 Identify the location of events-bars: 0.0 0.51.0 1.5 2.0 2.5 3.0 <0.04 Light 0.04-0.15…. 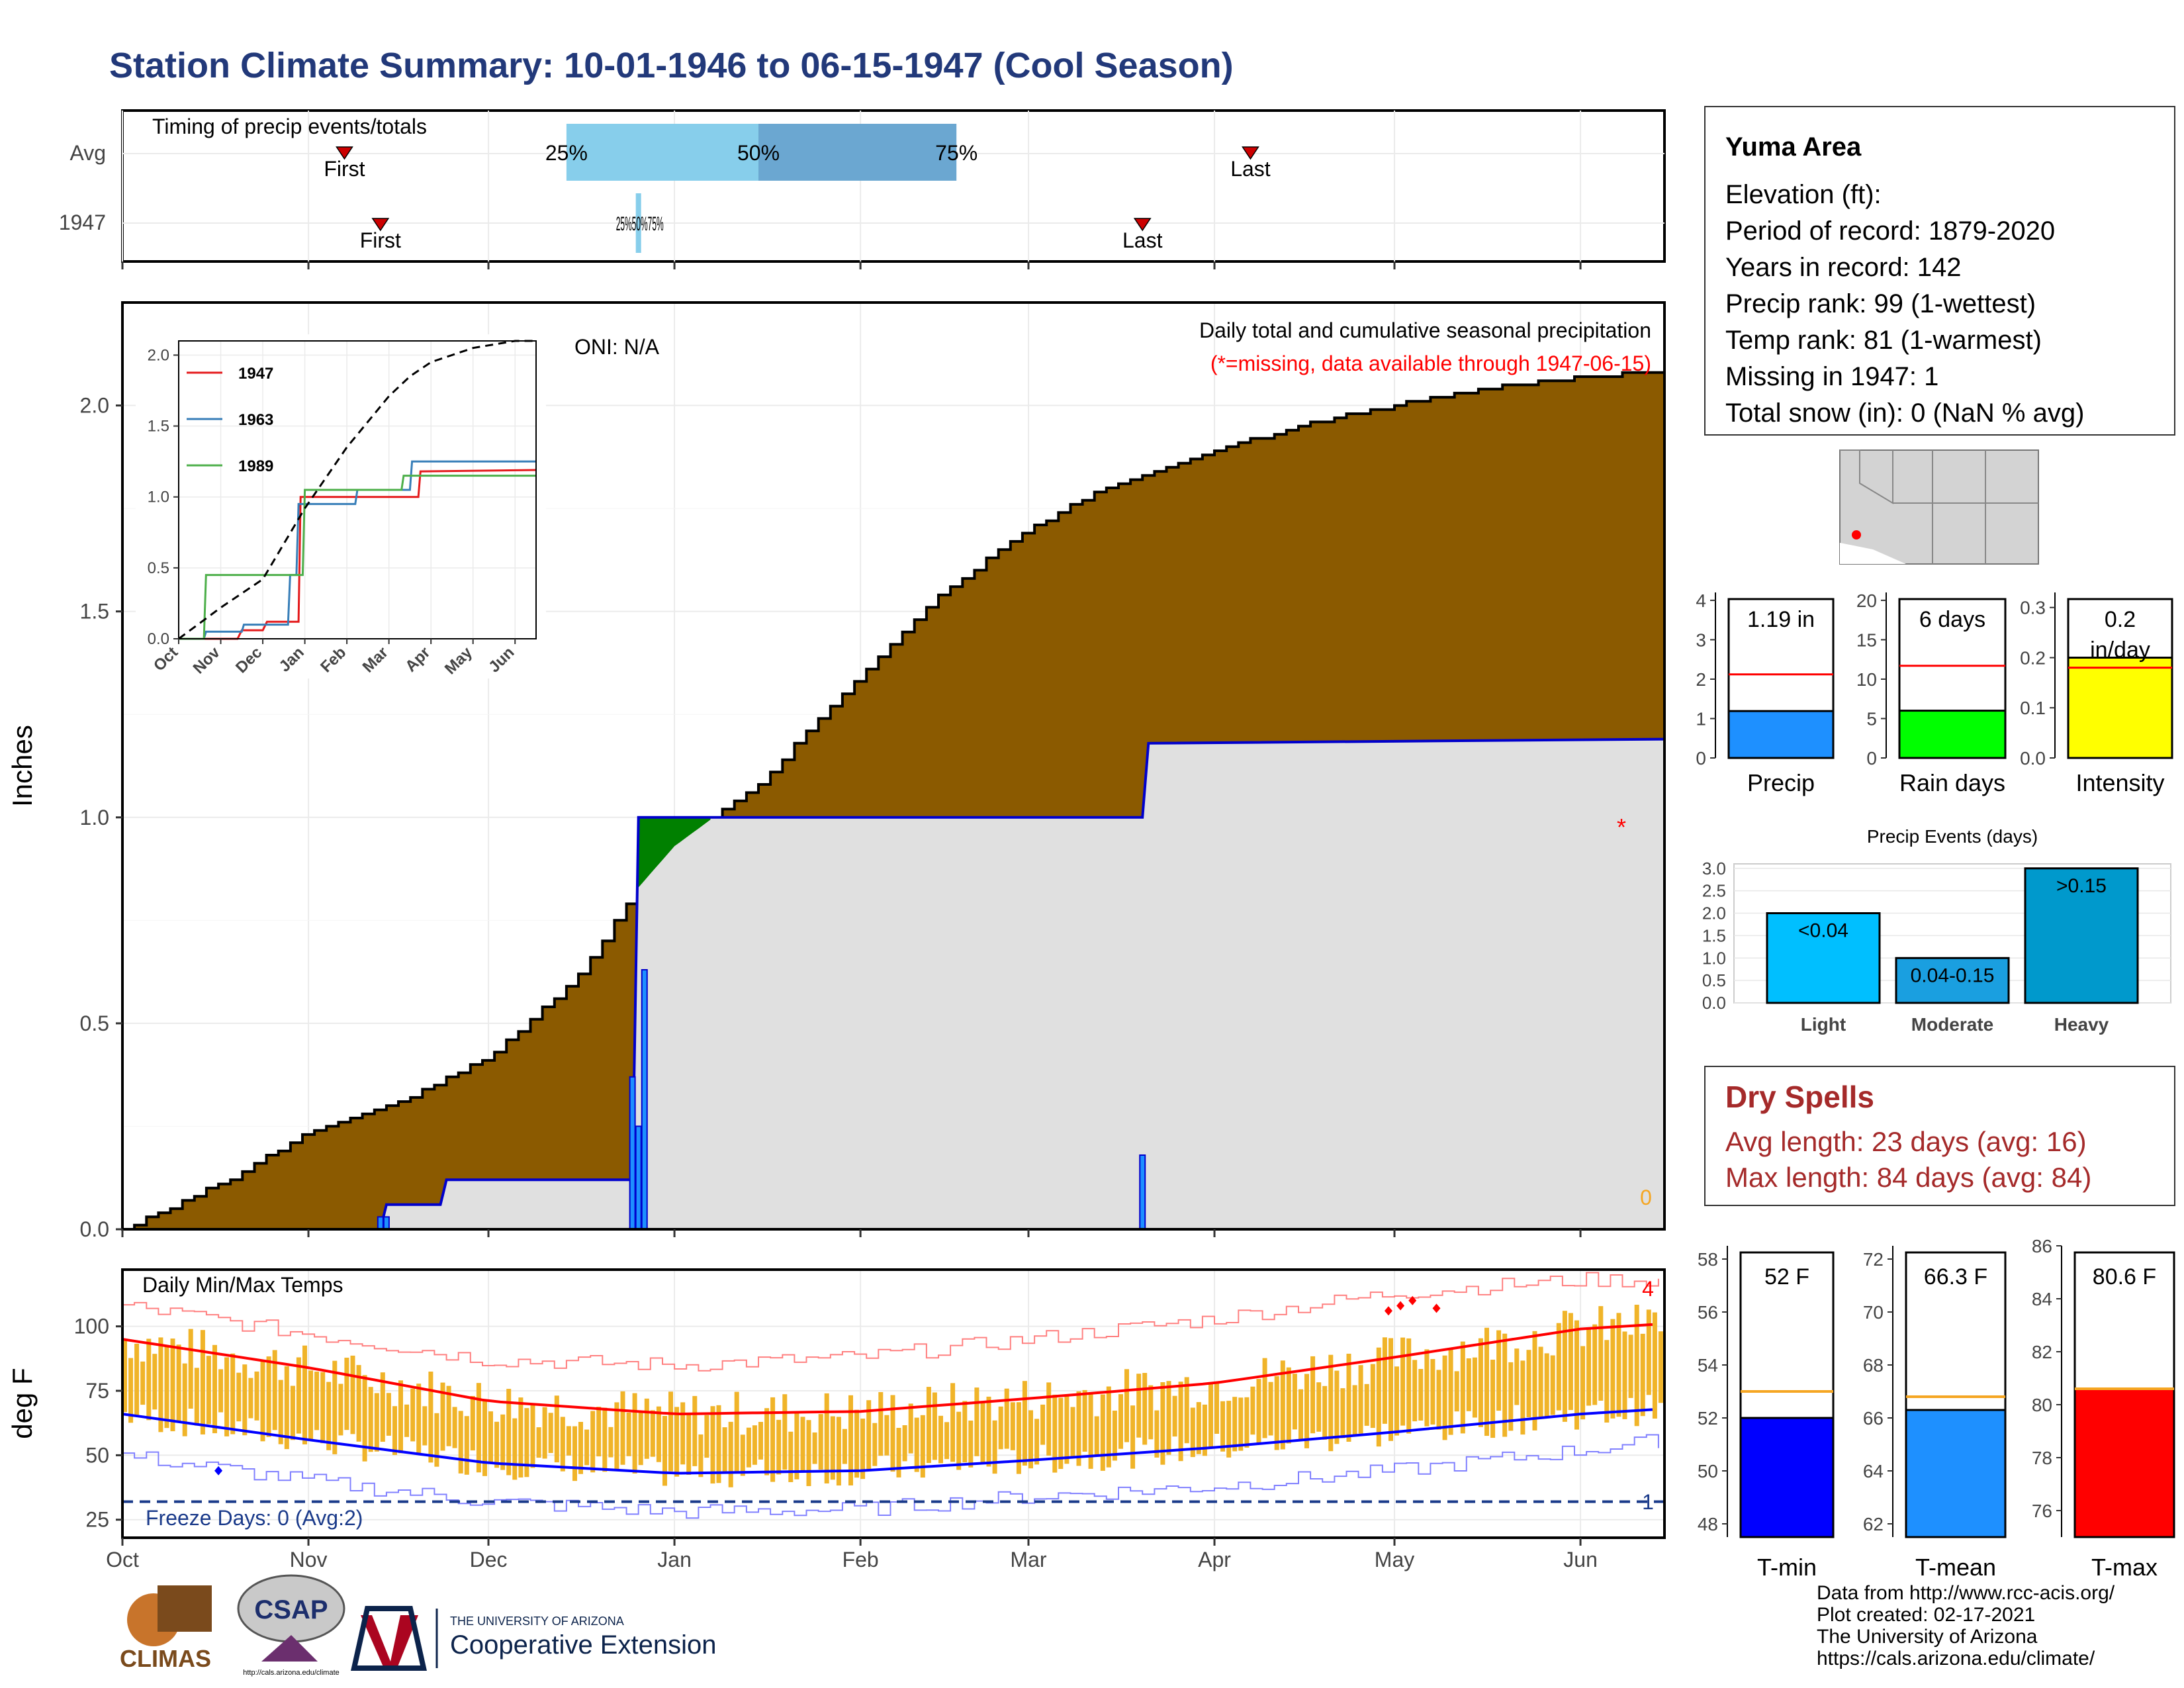
(1937, 947).